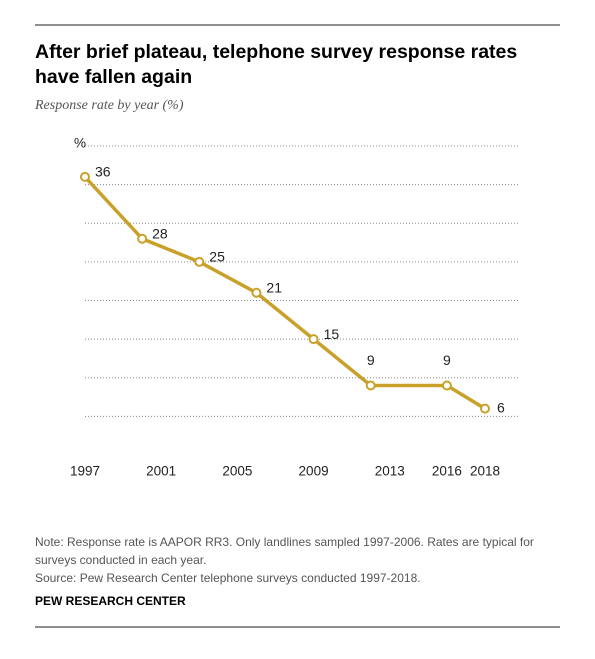  I want to click on source: PEW RESEARCH CENTER, so click(110, 601).